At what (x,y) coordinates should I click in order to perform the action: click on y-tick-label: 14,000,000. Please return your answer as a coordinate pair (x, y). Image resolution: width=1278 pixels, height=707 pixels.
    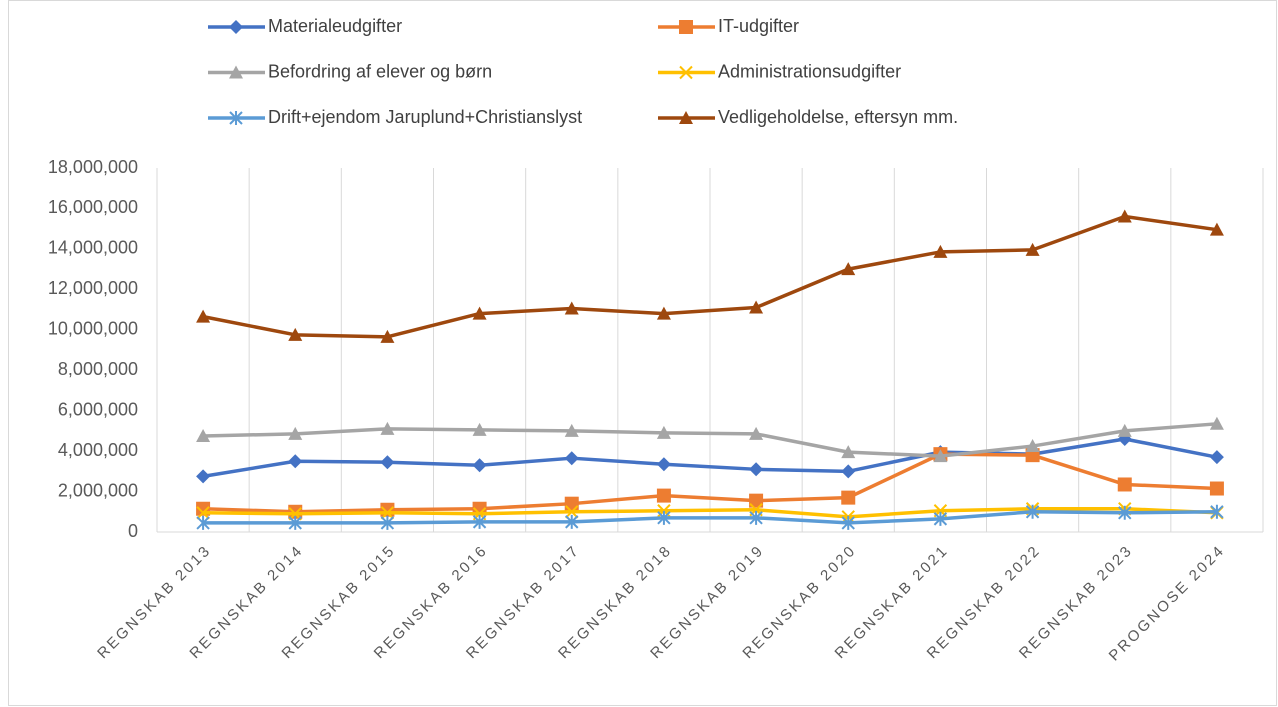
    Looking at the image, I should click on (93, 248).